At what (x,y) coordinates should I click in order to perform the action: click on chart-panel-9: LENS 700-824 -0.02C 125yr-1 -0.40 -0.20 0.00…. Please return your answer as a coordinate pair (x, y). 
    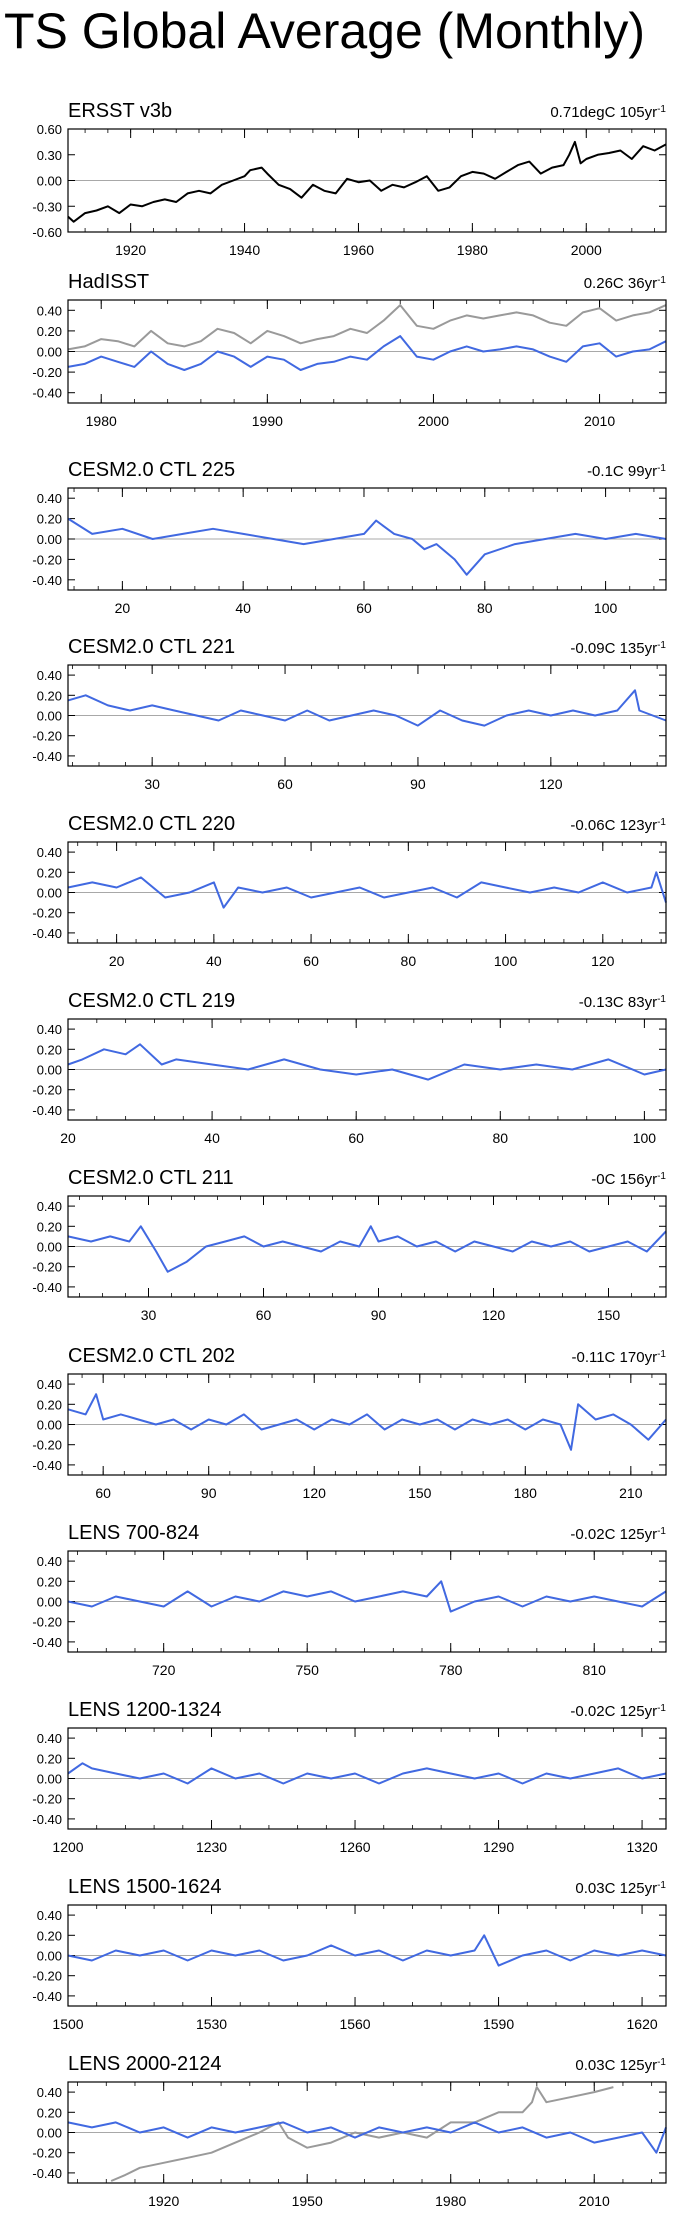
    Looking at the image, I should click on (349, 1600).